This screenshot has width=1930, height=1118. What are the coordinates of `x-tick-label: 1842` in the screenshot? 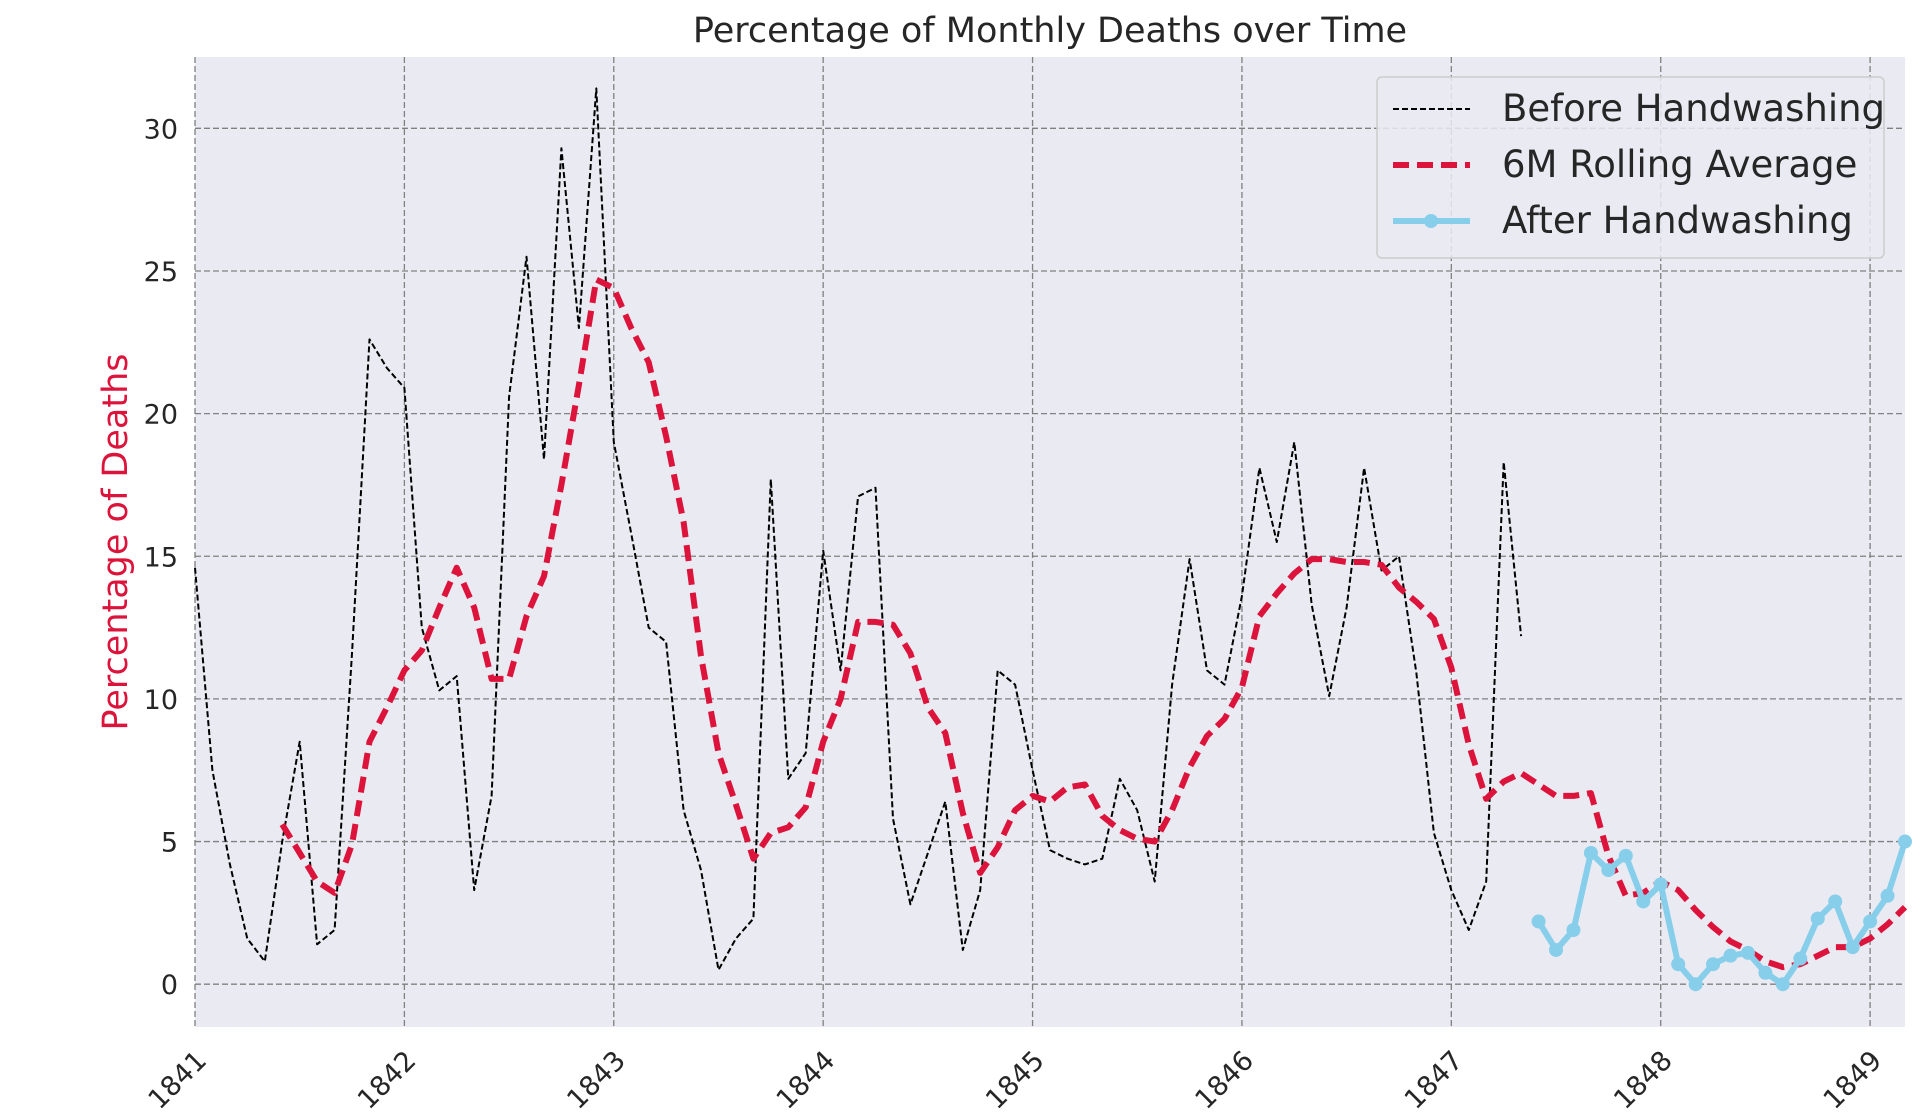 It's located at (387, 1080).